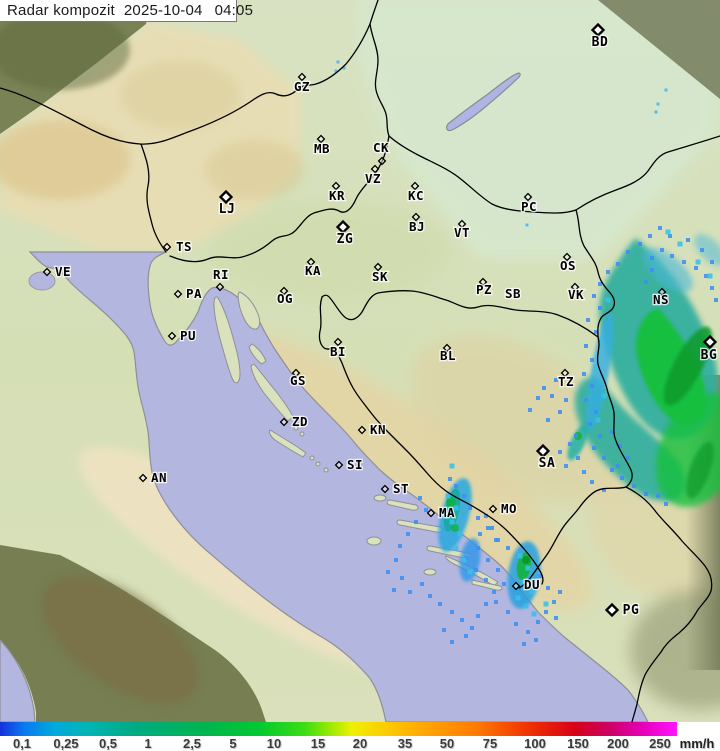 The width and height of the screenshot is (720, 751). Describe the element at coordinates (338, 729) in the screenshot. I see `rain-rate-colorbar` at that location.